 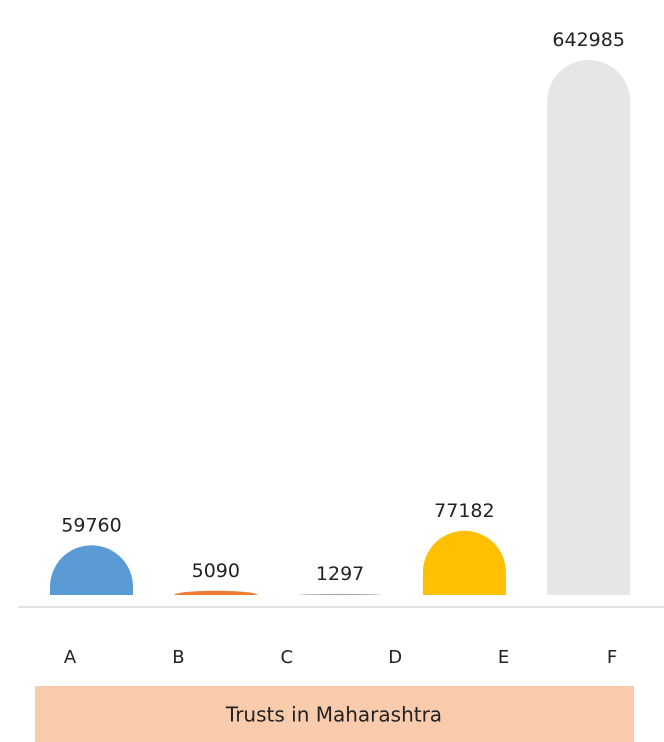 I want to click on category-label: C, so click(x=287, y=657).